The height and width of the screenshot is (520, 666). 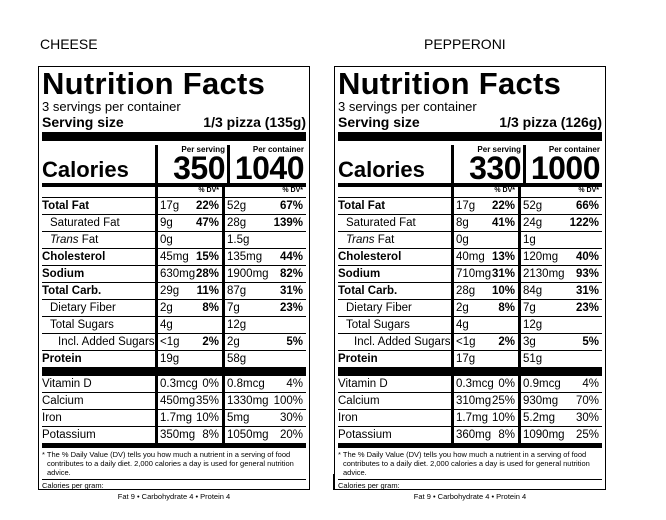 What do you see at coordinates (291, 291) in the screenshot?
I see `dv-container: 31%` at bounding box center [291, 291].